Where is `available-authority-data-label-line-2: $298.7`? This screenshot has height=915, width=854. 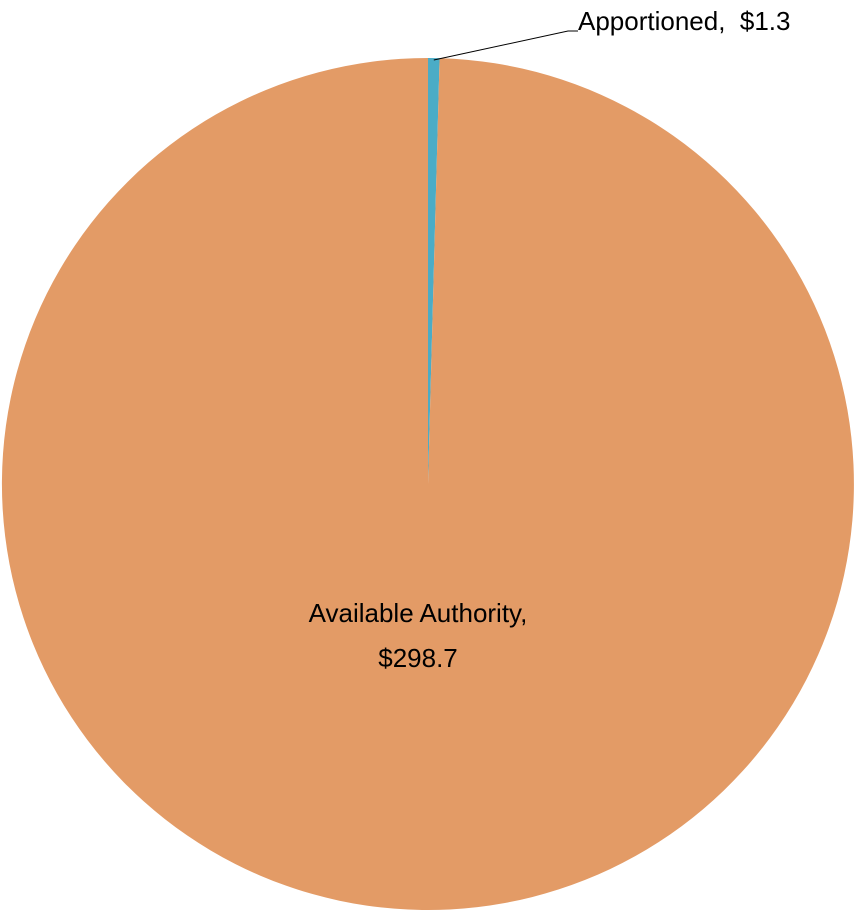
available-authority-data-label-line-2: $298.7 is located at coordinates (418, 658).